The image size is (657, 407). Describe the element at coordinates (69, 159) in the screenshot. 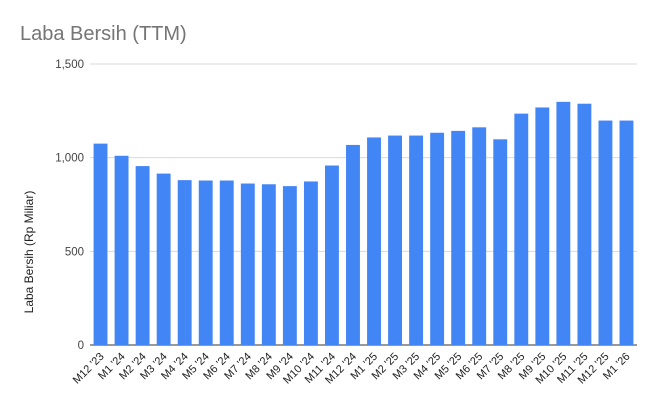

I see `y-tick-label: 1,000` at that location.